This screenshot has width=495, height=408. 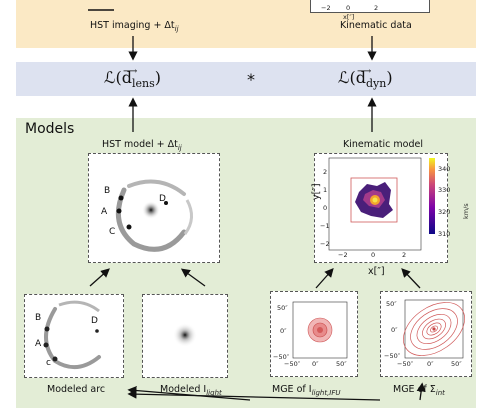 What do you see at coordinates (246, 79) in the screenshot?
I see `likelihood-band` at bounding box center [246, 79].